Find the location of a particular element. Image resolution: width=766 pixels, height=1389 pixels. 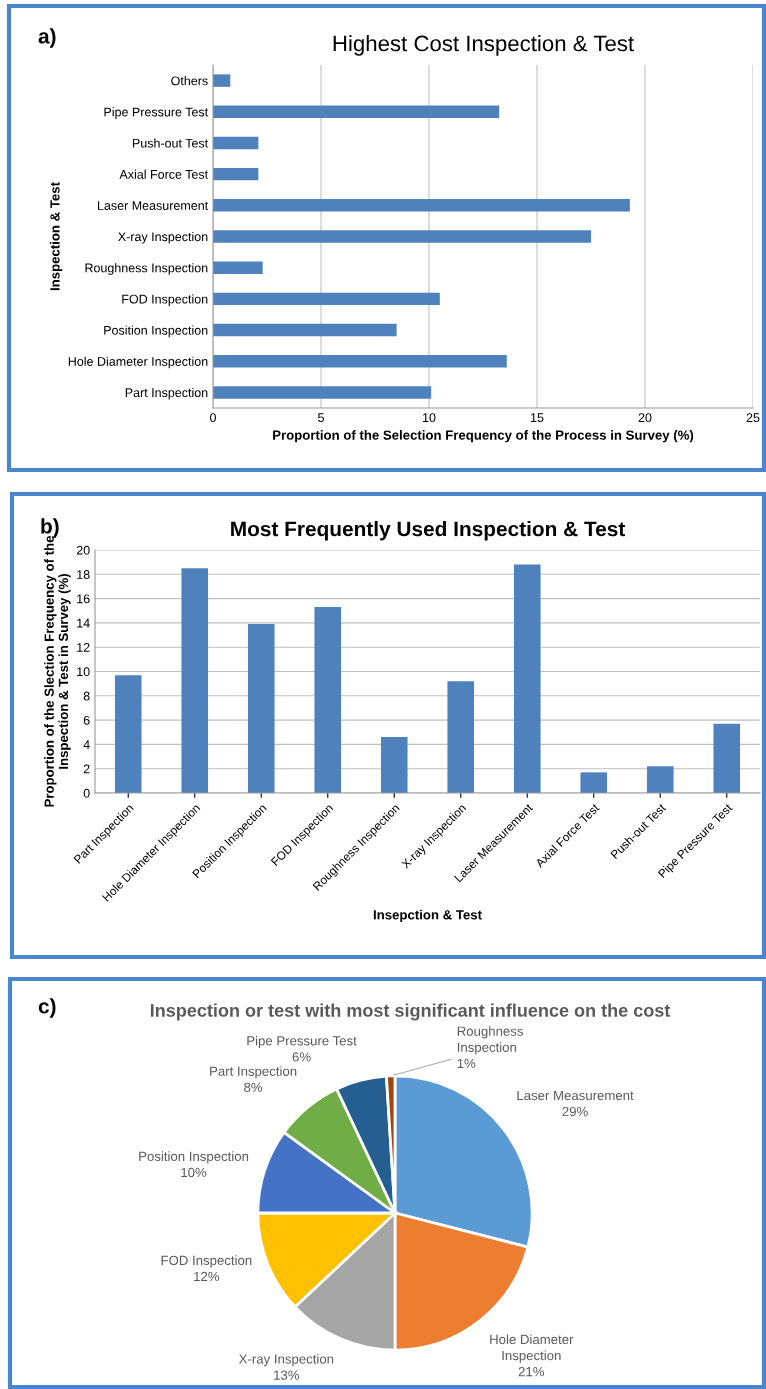

y-tick-label: Hole Diameter Inspection is located at coordinates (138, 362).